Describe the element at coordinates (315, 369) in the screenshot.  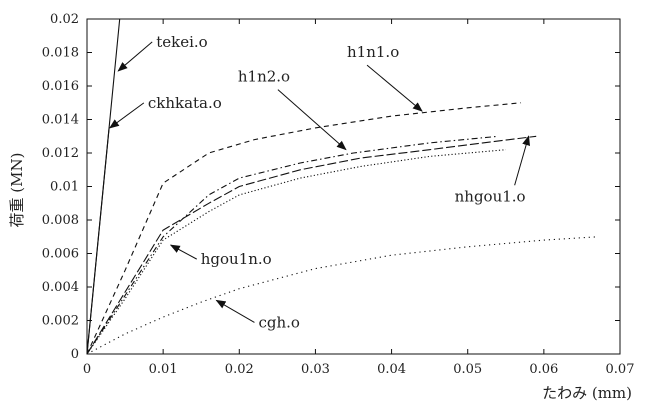
I see `x-tick-label: 0.03` at that location.